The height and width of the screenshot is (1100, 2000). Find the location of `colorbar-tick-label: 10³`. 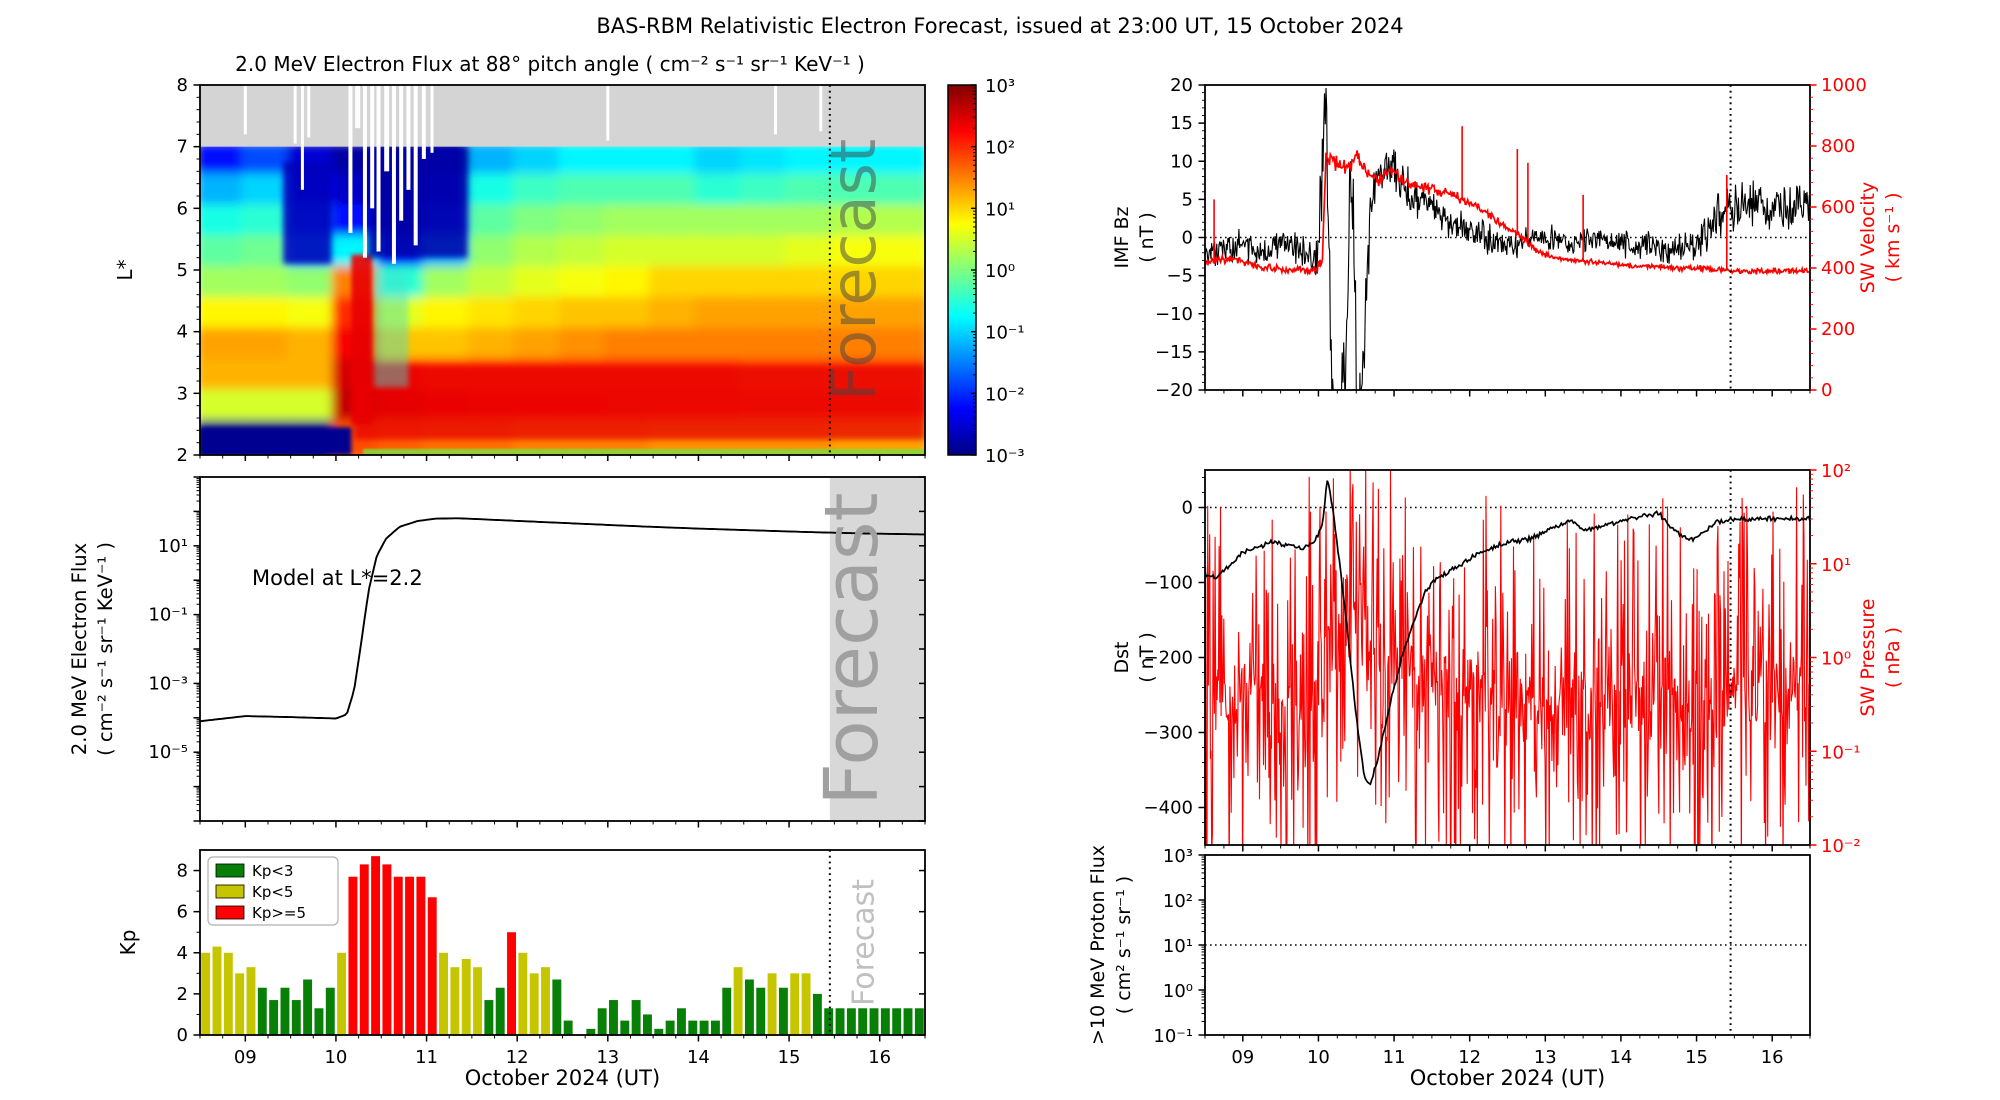

colorbar-tick-label: 10³ is located at coordinates (1000, 86).